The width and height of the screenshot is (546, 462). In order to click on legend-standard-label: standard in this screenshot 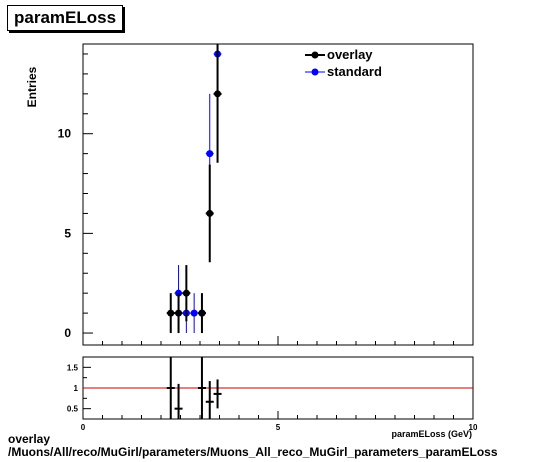, I will do `click(354, 71)`.